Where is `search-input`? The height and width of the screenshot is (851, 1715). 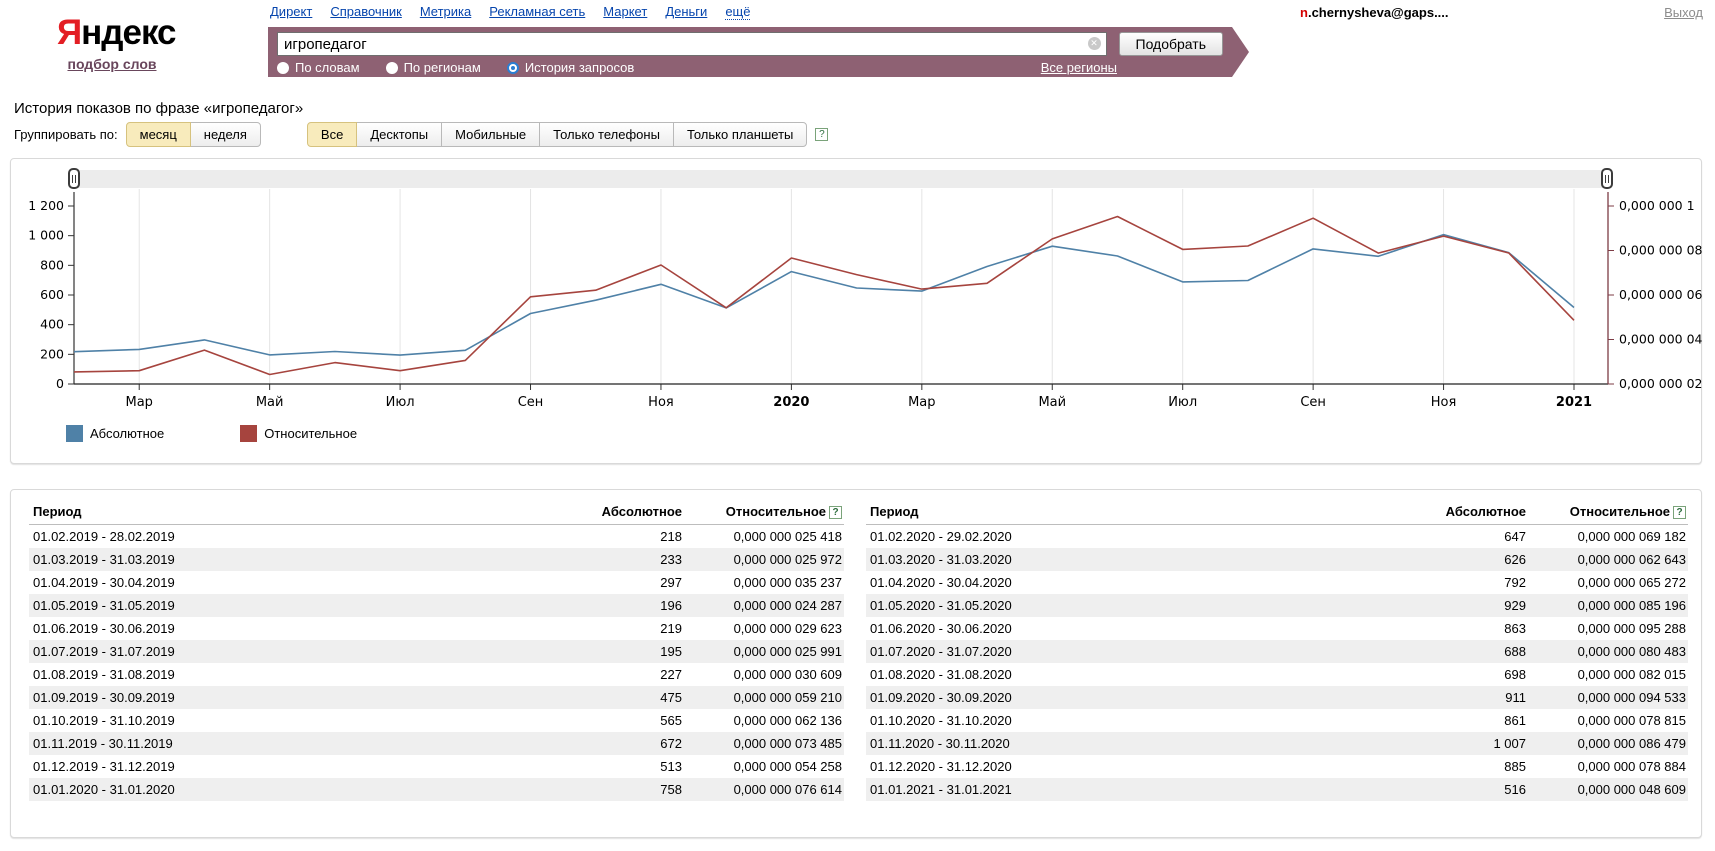 search-input is located at coordinates (692, 44).